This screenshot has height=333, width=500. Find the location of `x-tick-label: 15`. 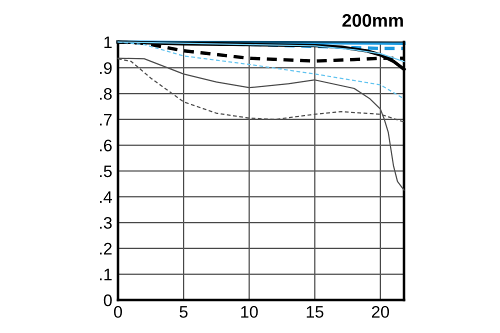

x-tick-label: 15 is located at coordinates (315, 312).